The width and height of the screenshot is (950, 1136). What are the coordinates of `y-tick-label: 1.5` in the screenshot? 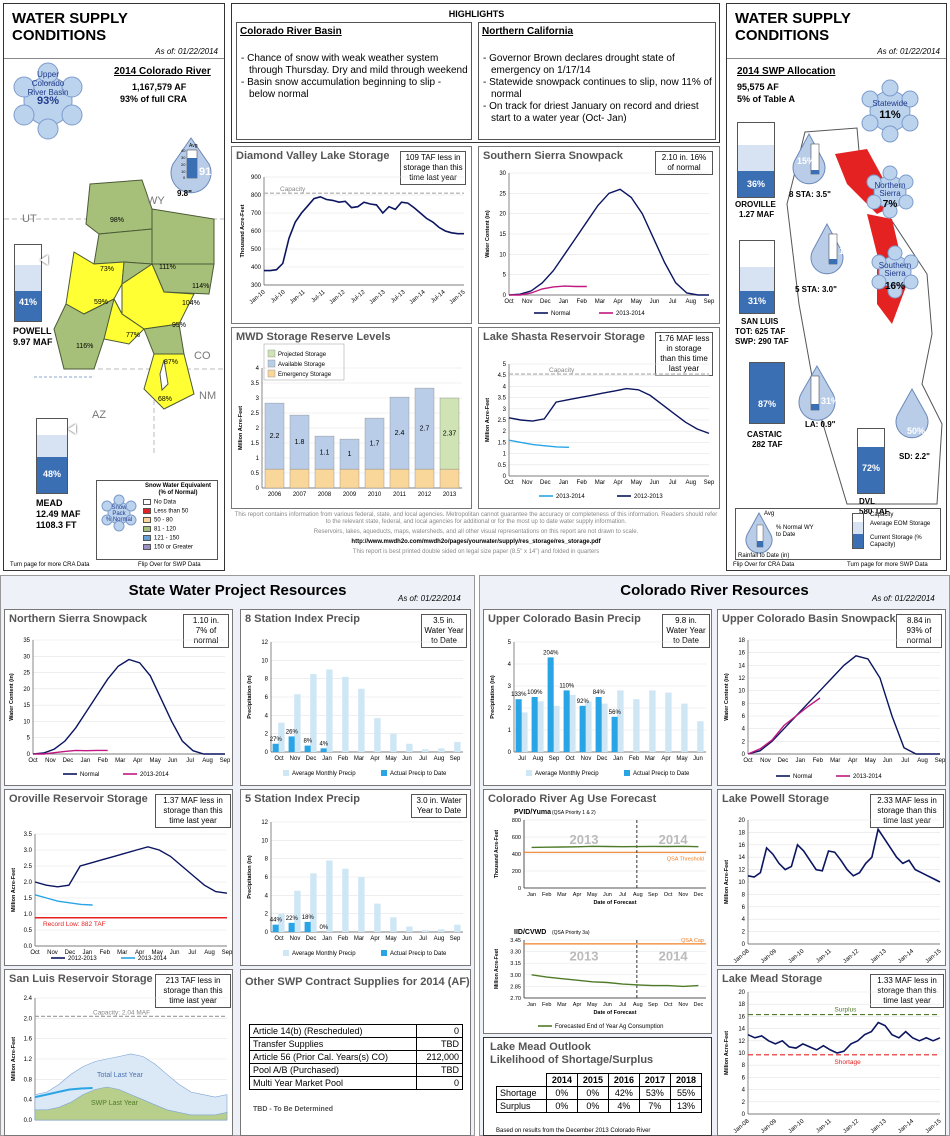 It's located at (28, 899).